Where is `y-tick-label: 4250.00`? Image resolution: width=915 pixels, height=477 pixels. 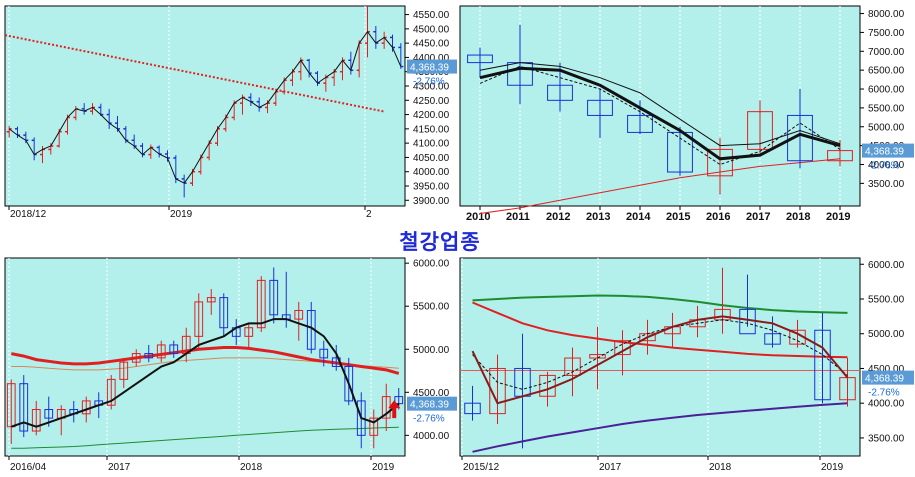 y-tick-label: 4250.00 is located at coordinates (431, 101).